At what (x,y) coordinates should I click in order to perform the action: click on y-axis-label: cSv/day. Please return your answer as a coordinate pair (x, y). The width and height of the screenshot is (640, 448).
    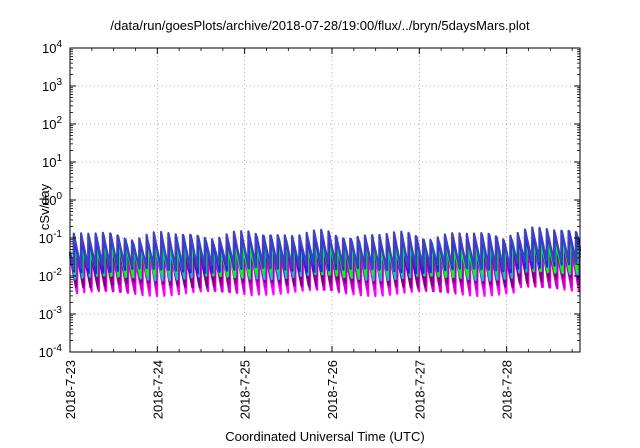
    Looking at the image, I should click on (44, 207).